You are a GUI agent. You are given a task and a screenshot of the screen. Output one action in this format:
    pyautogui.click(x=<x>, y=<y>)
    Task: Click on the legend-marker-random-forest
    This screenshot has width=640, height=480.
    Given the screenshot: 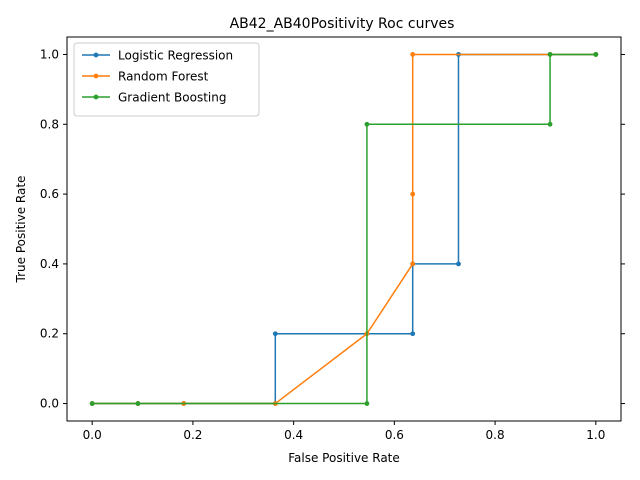 What is the action you would take?
    pyautogui.click(x=96, y=76)
    